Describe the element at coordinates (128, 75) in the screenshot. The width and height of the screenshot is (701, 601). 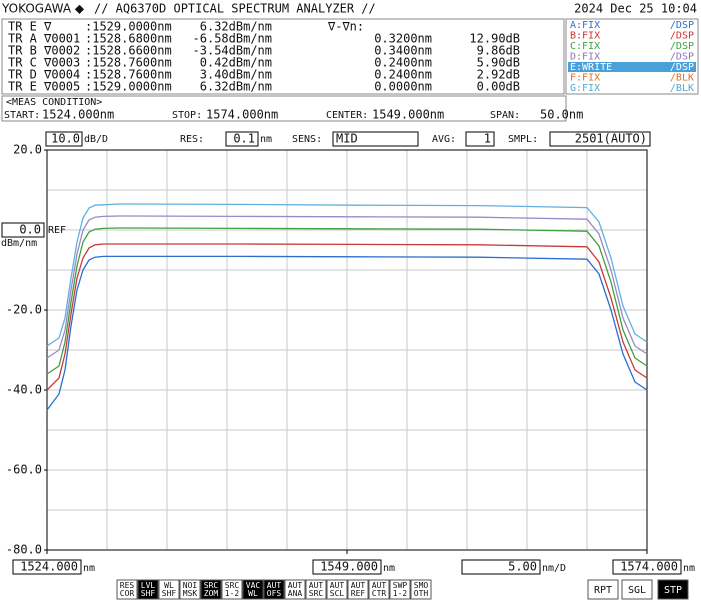
I see `marker-cell: :1528.7600nm` at that location.